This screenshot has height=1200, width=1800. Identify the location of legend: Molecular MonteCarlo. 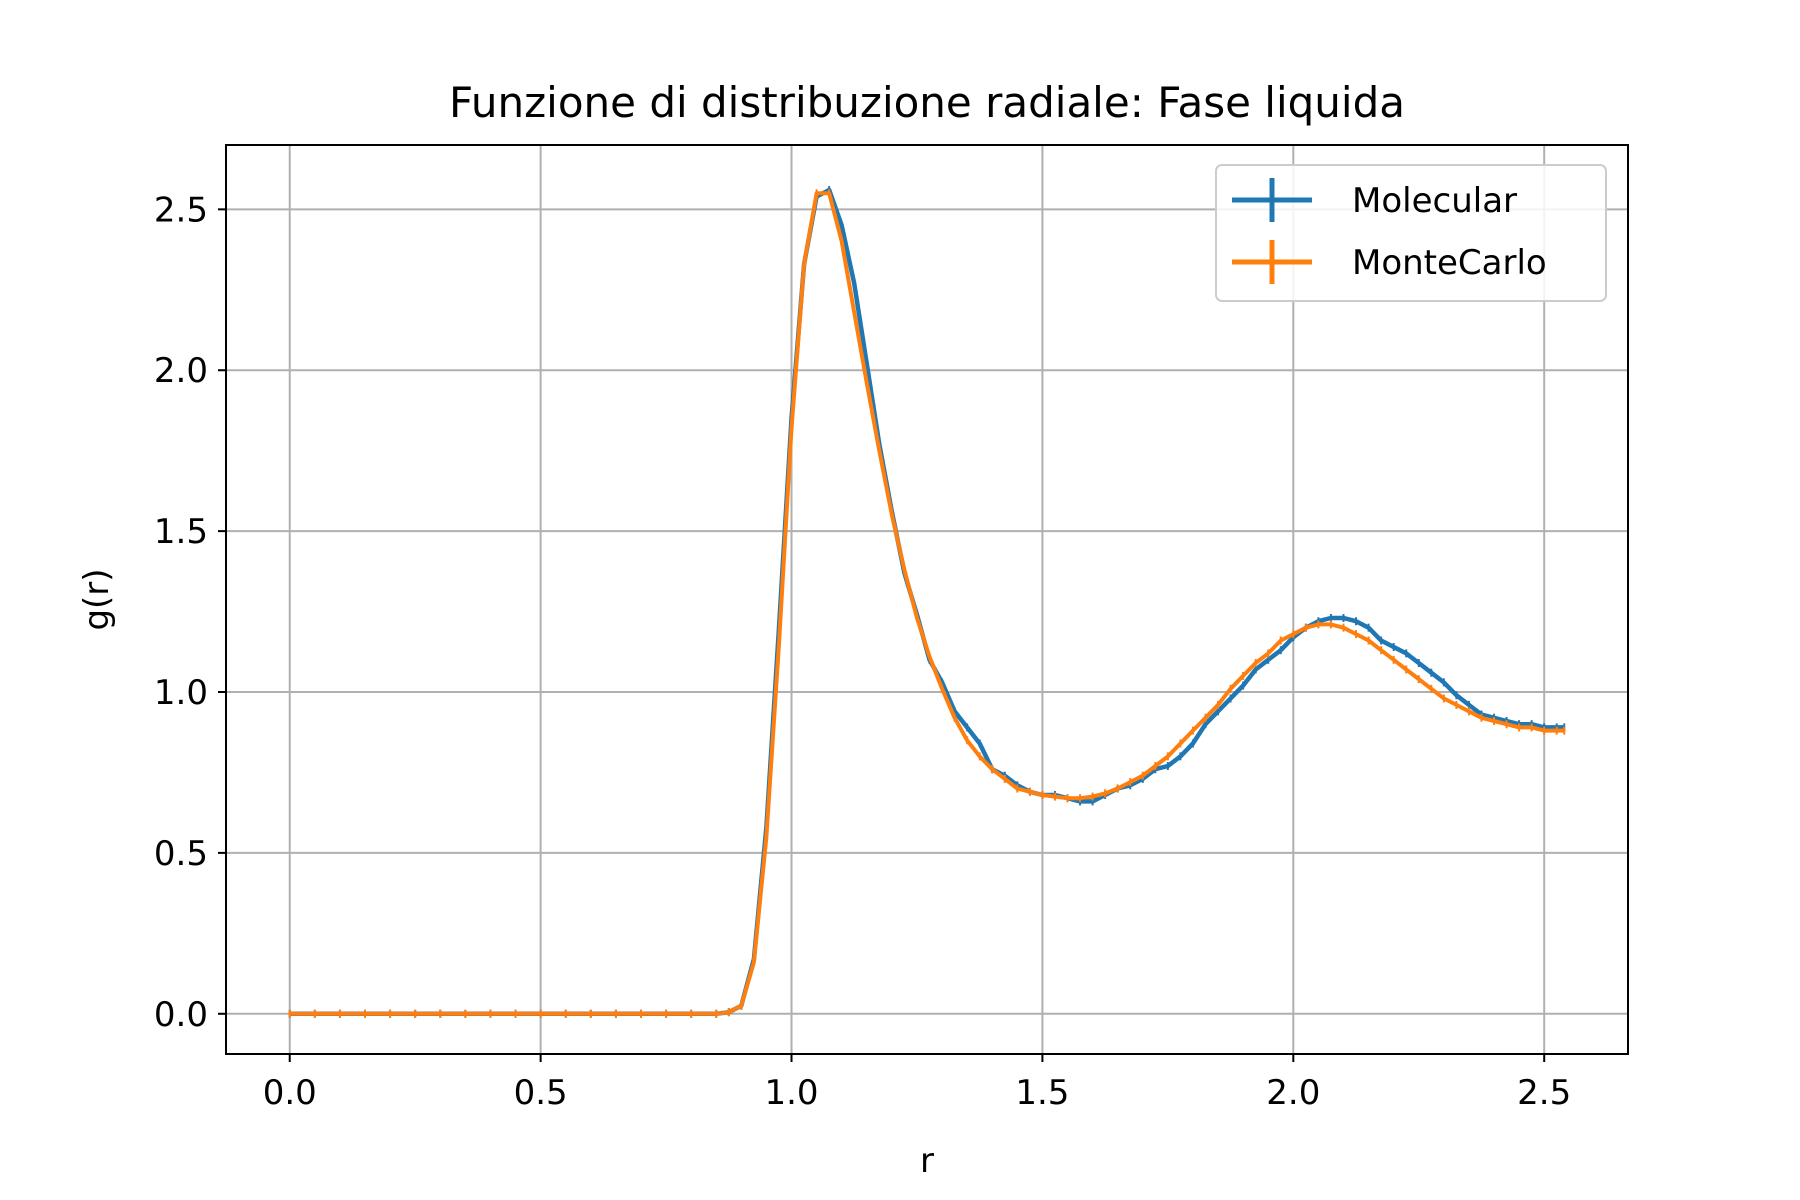
(1411, 233).